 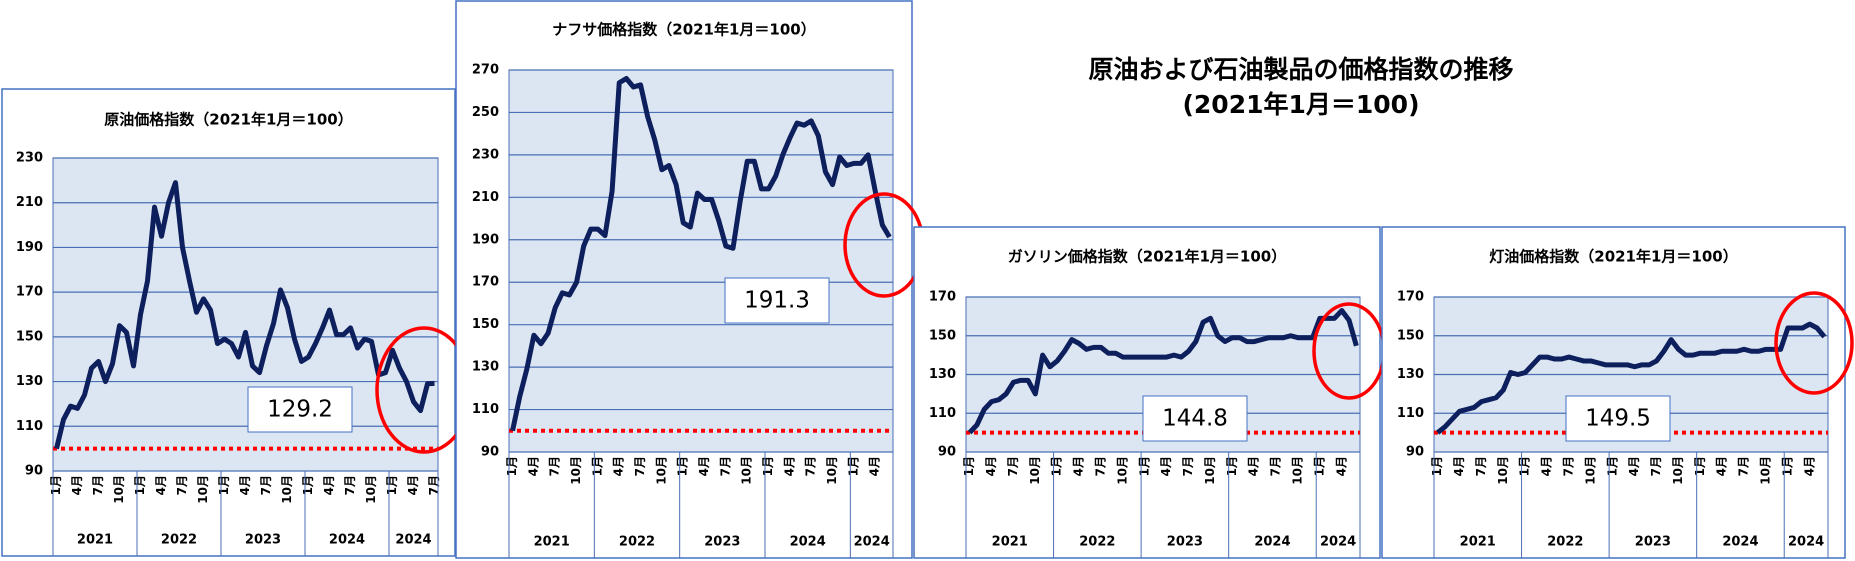 What do you see at coordinates (29, 202) in the screenshot?
I see `y-tick-label: 210` at bounding box center [29, 202].